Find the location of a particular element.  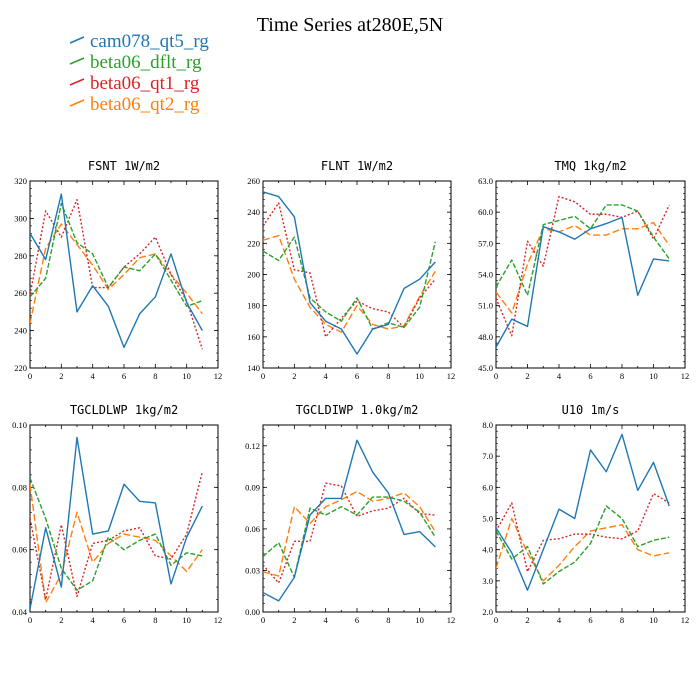

panel-title: FLNT 1W/m2 is located at coordinates (357, 166).